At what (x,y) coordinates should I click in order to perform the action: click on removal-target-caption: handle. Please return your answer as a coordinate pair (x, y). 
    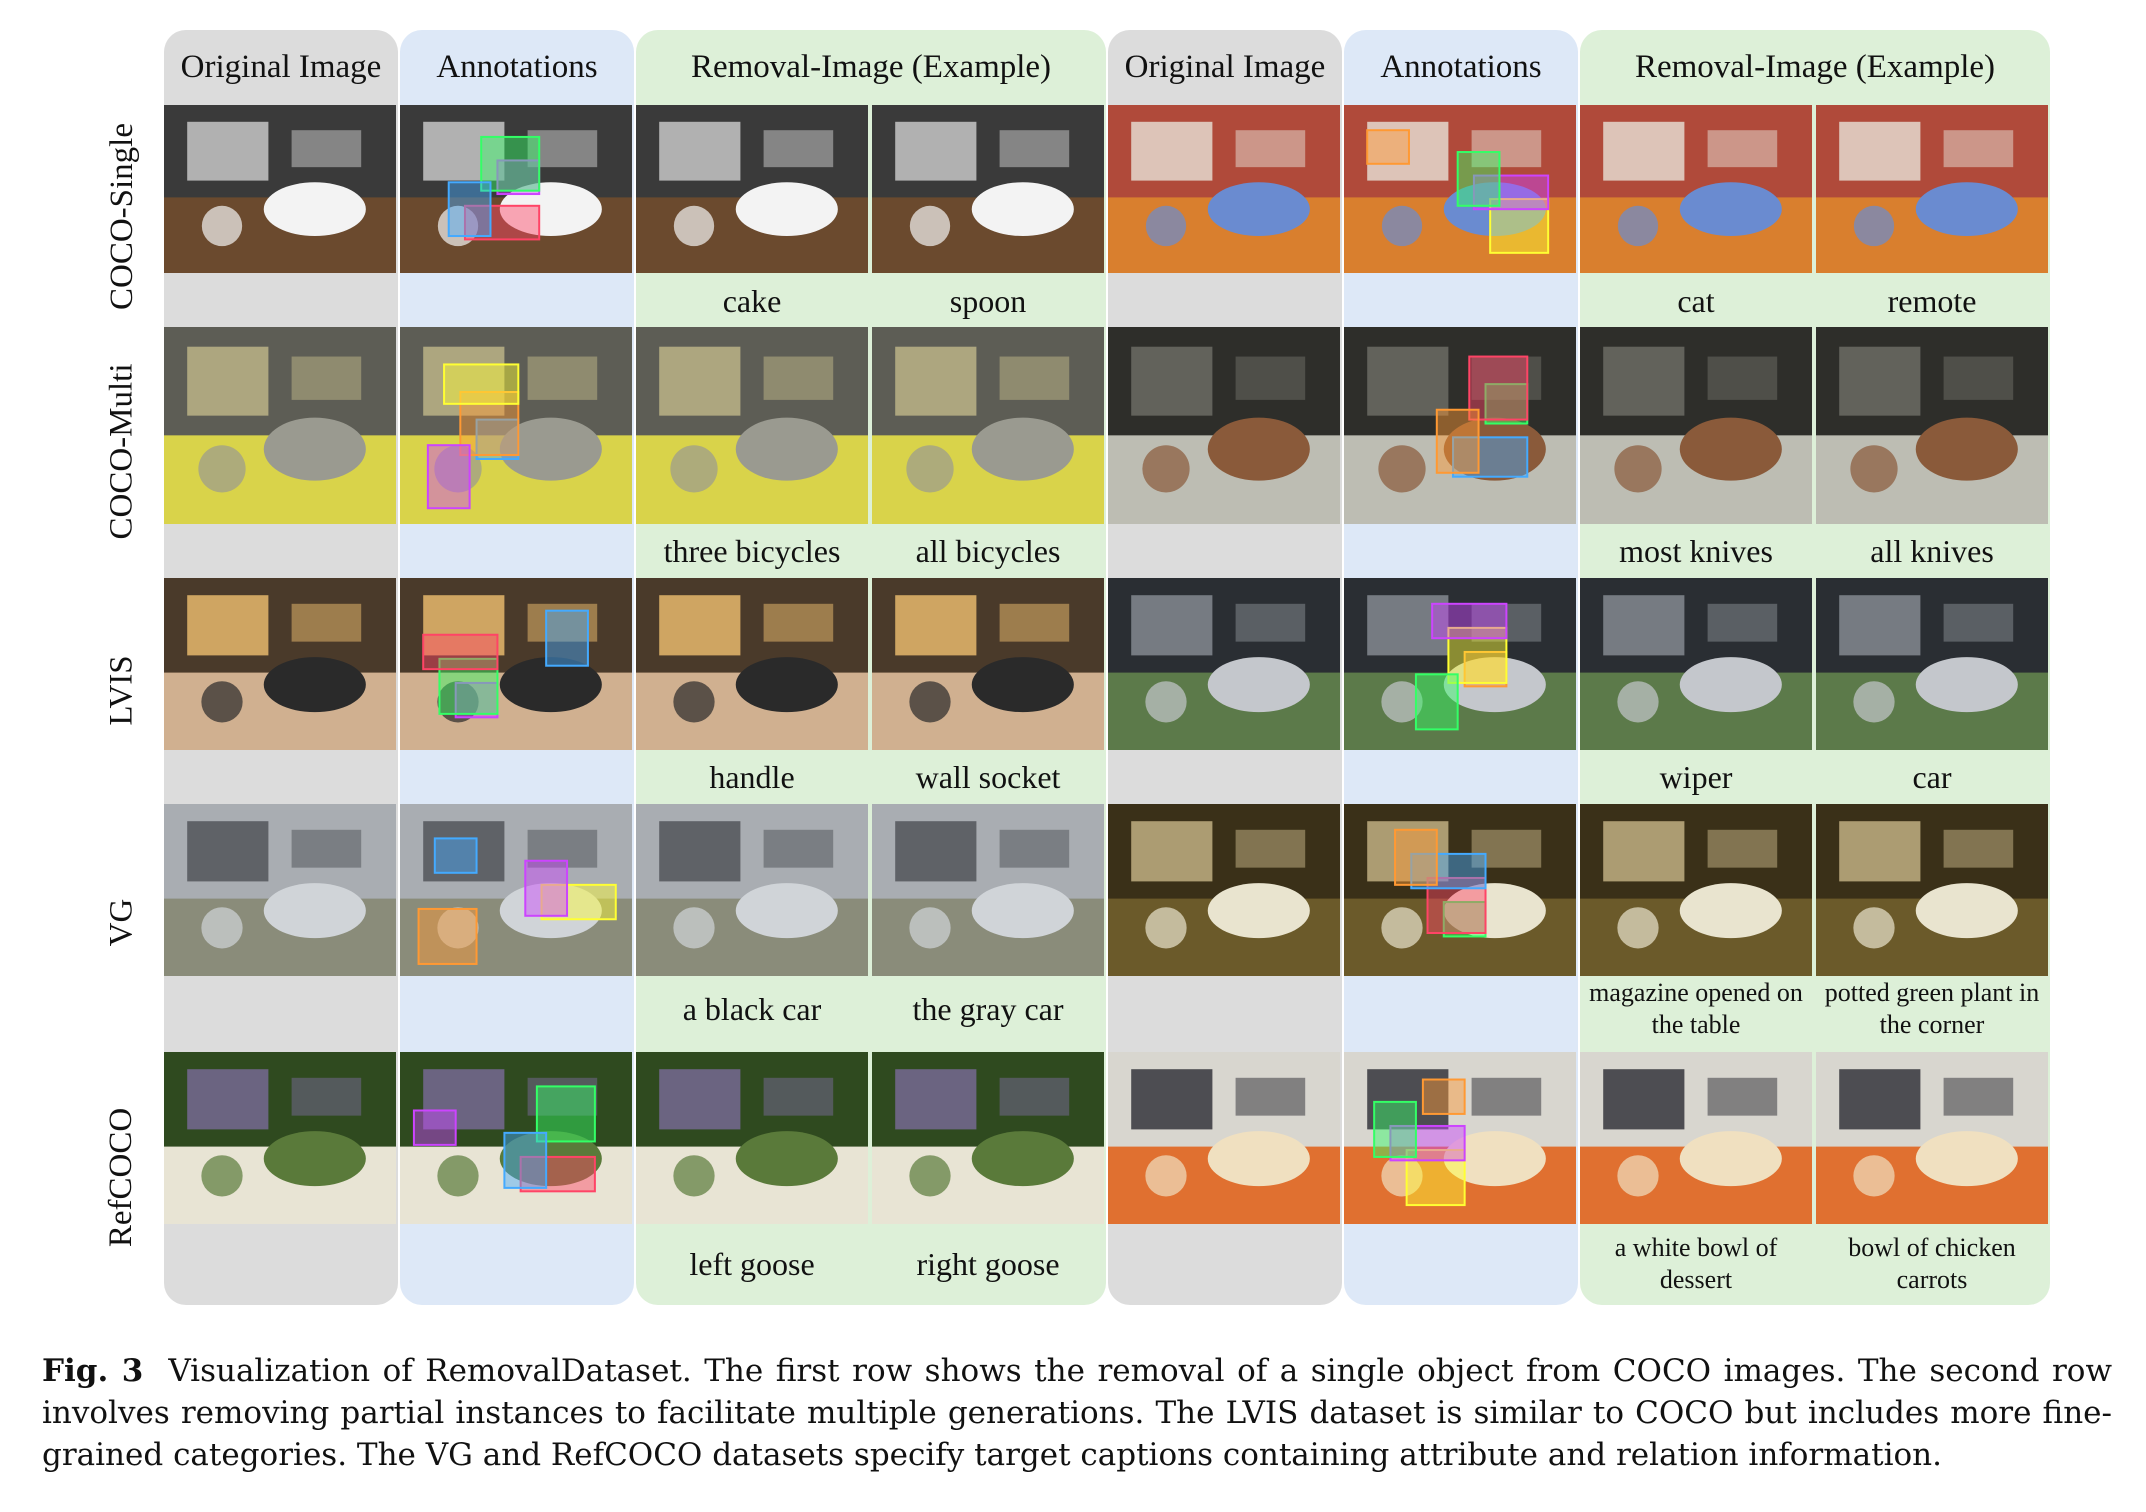
    Looking at the image, I should click on (752, 777).